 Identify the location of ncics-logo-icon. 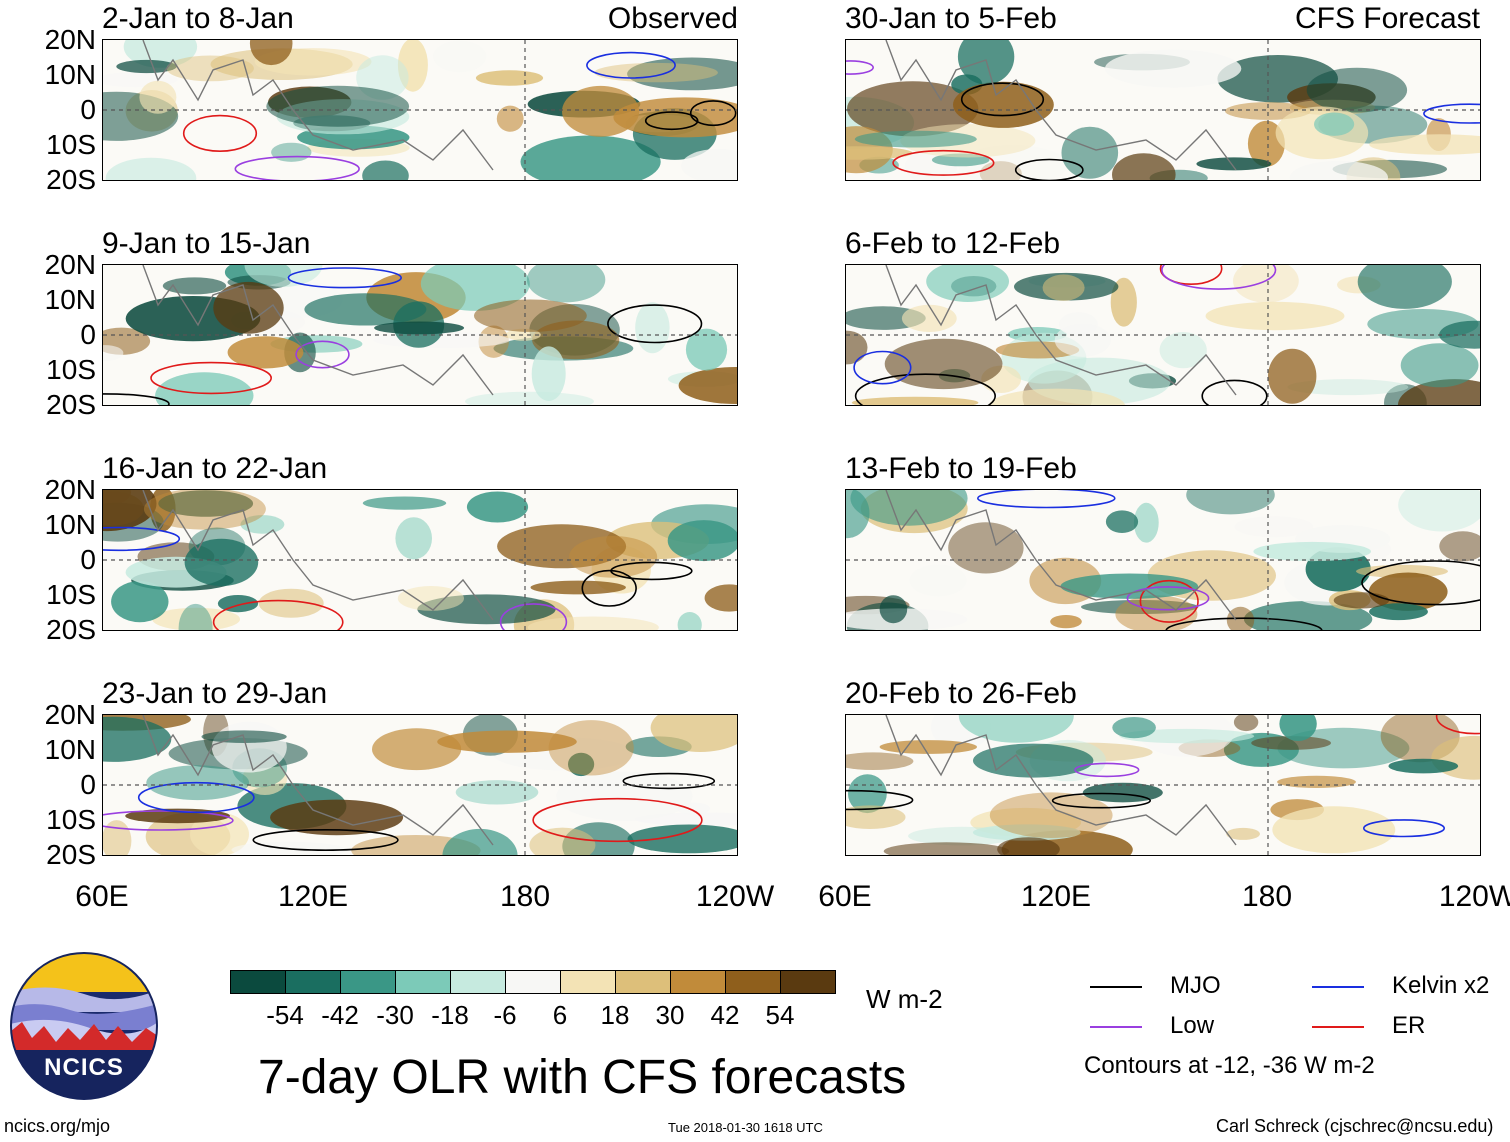
(84, 1026).